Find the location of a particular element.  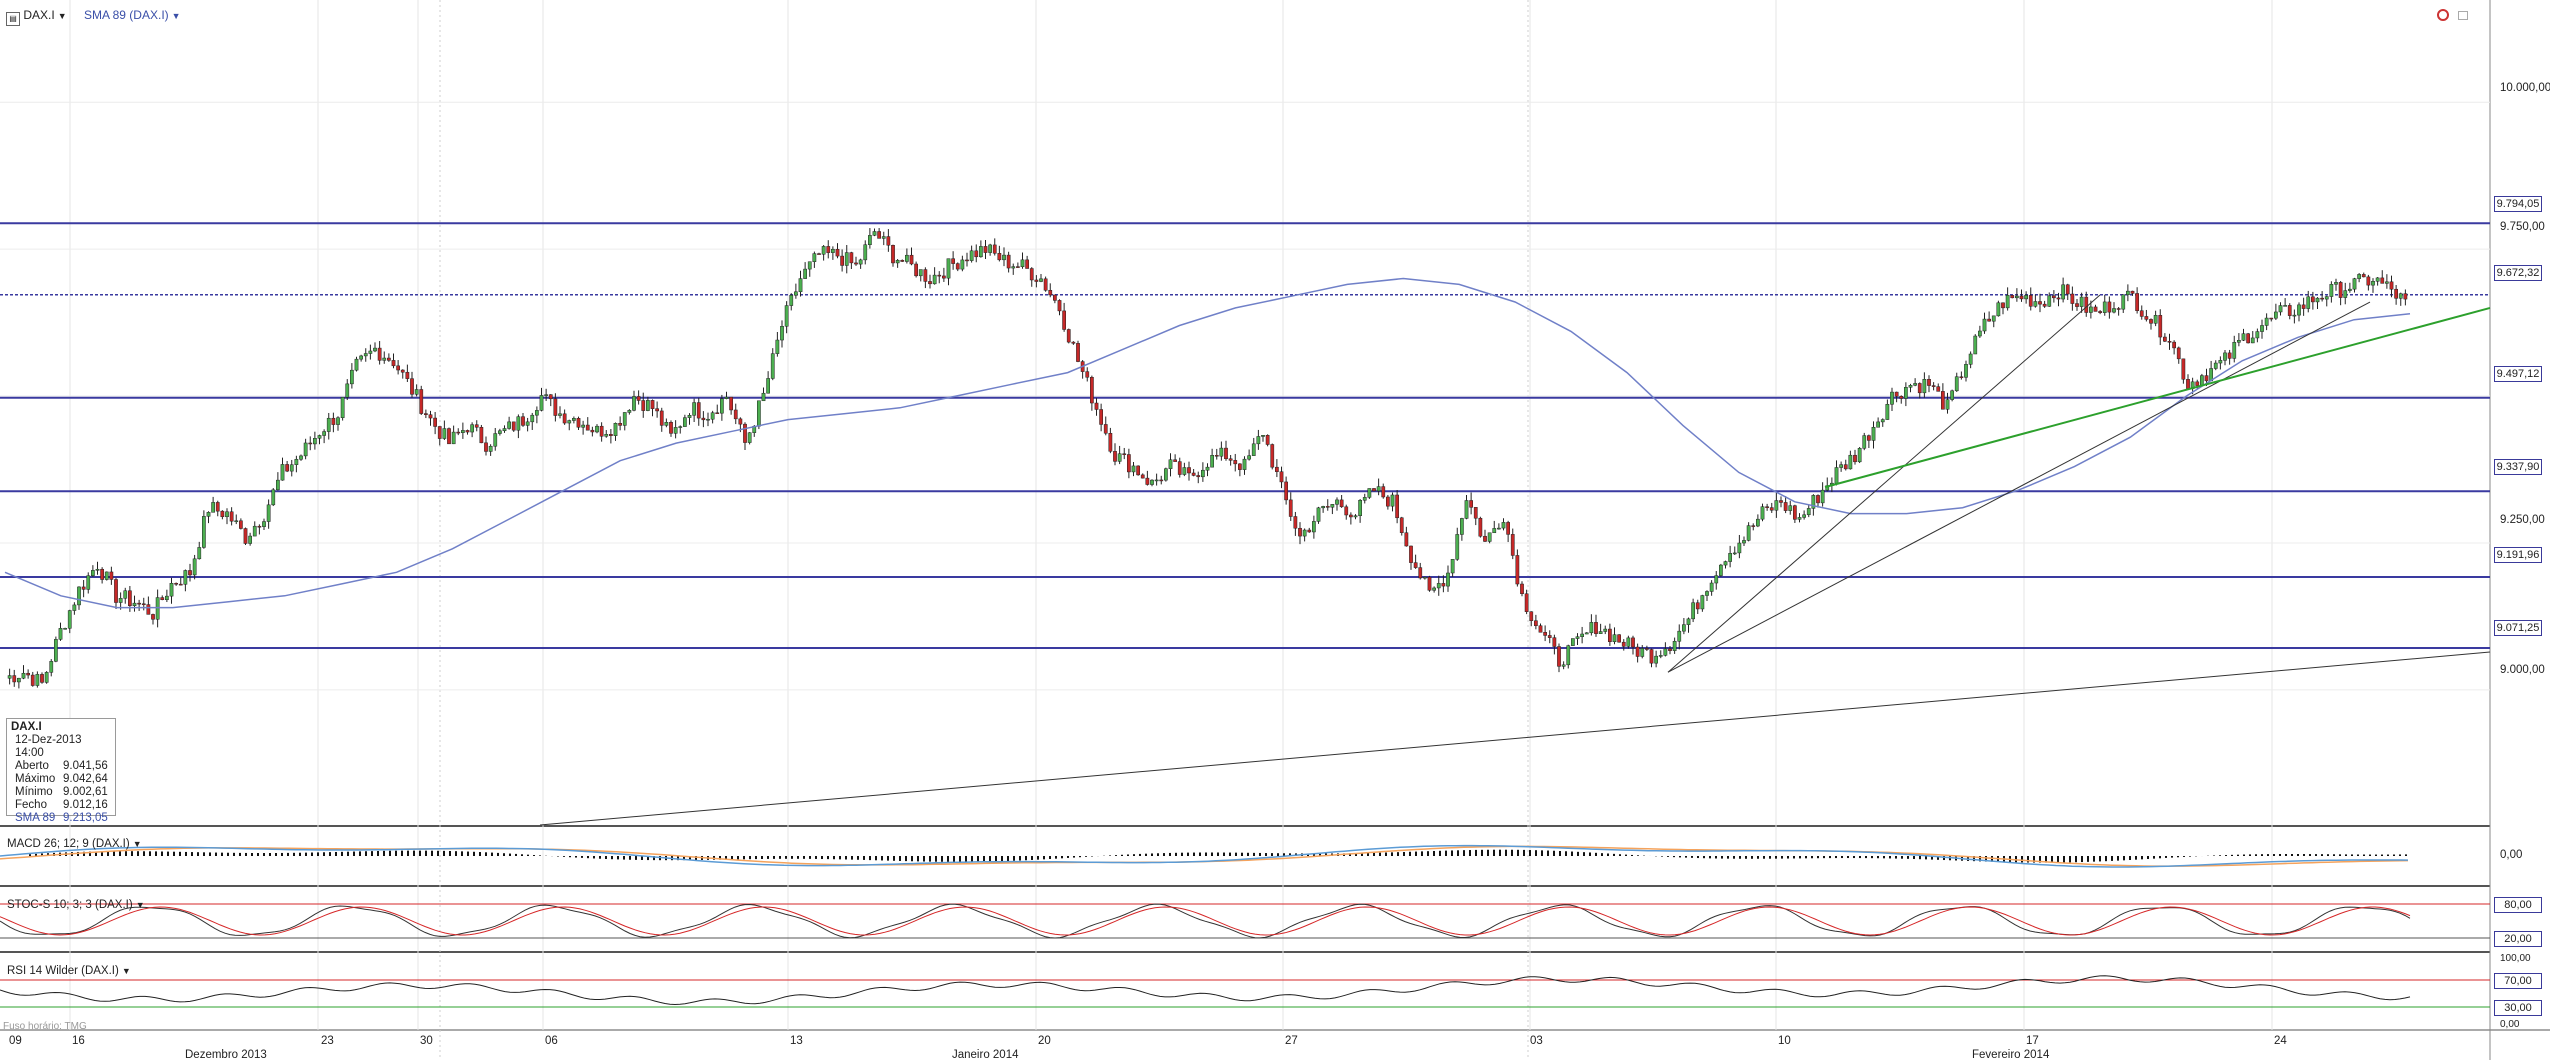

info-row: Fecho 9.012,16 is located at coordinates (61, 805).